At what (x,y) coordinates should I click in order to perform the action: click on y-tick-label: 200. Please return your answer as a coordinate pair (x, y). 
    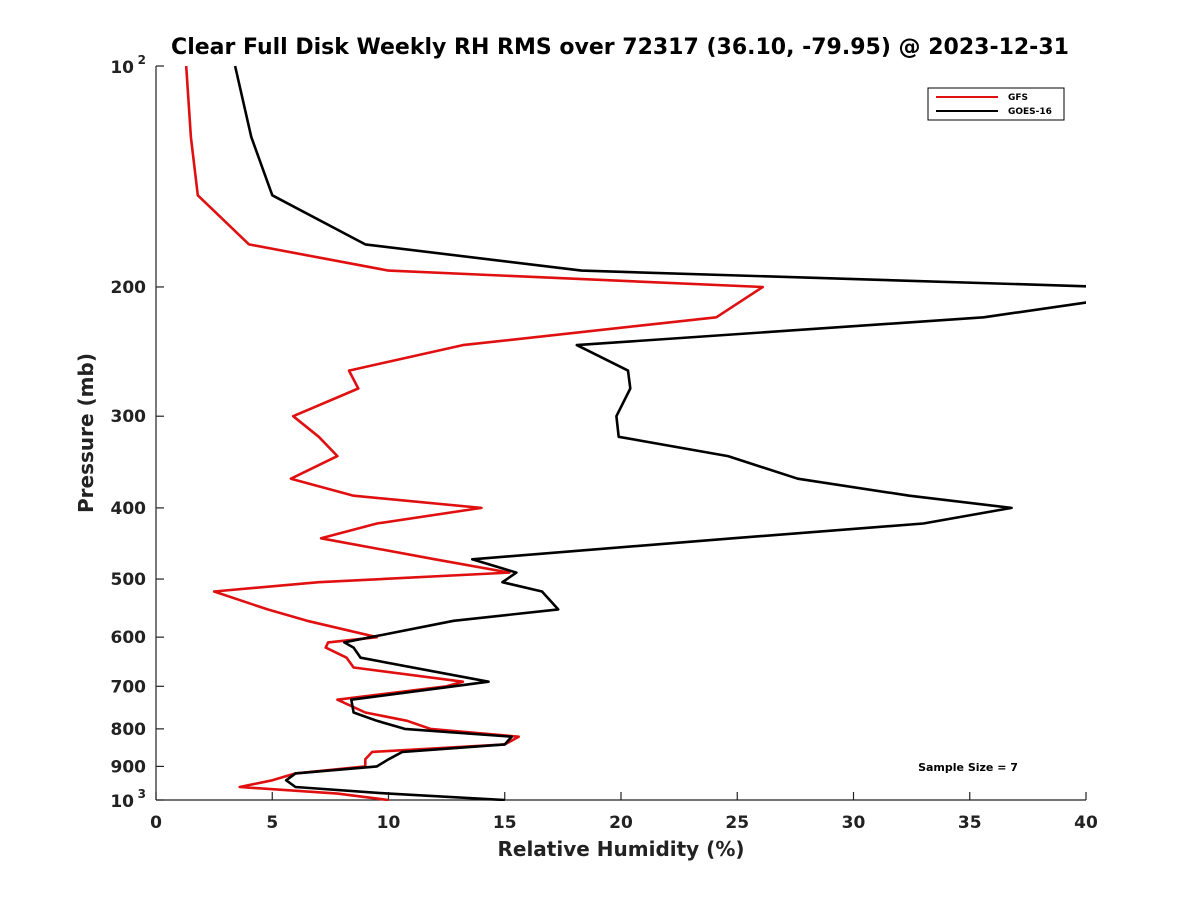
    Looking at the image, I should click on (129, 288).